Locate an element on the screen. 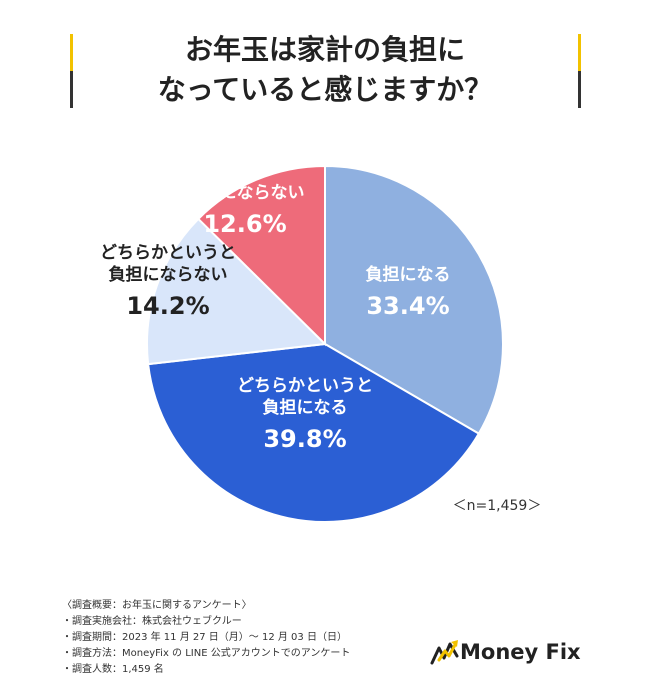 The width and height of the screenshot is (650, 700). sample-size-note: ＜n=1,459＞ is located at coordinates (497, 506).